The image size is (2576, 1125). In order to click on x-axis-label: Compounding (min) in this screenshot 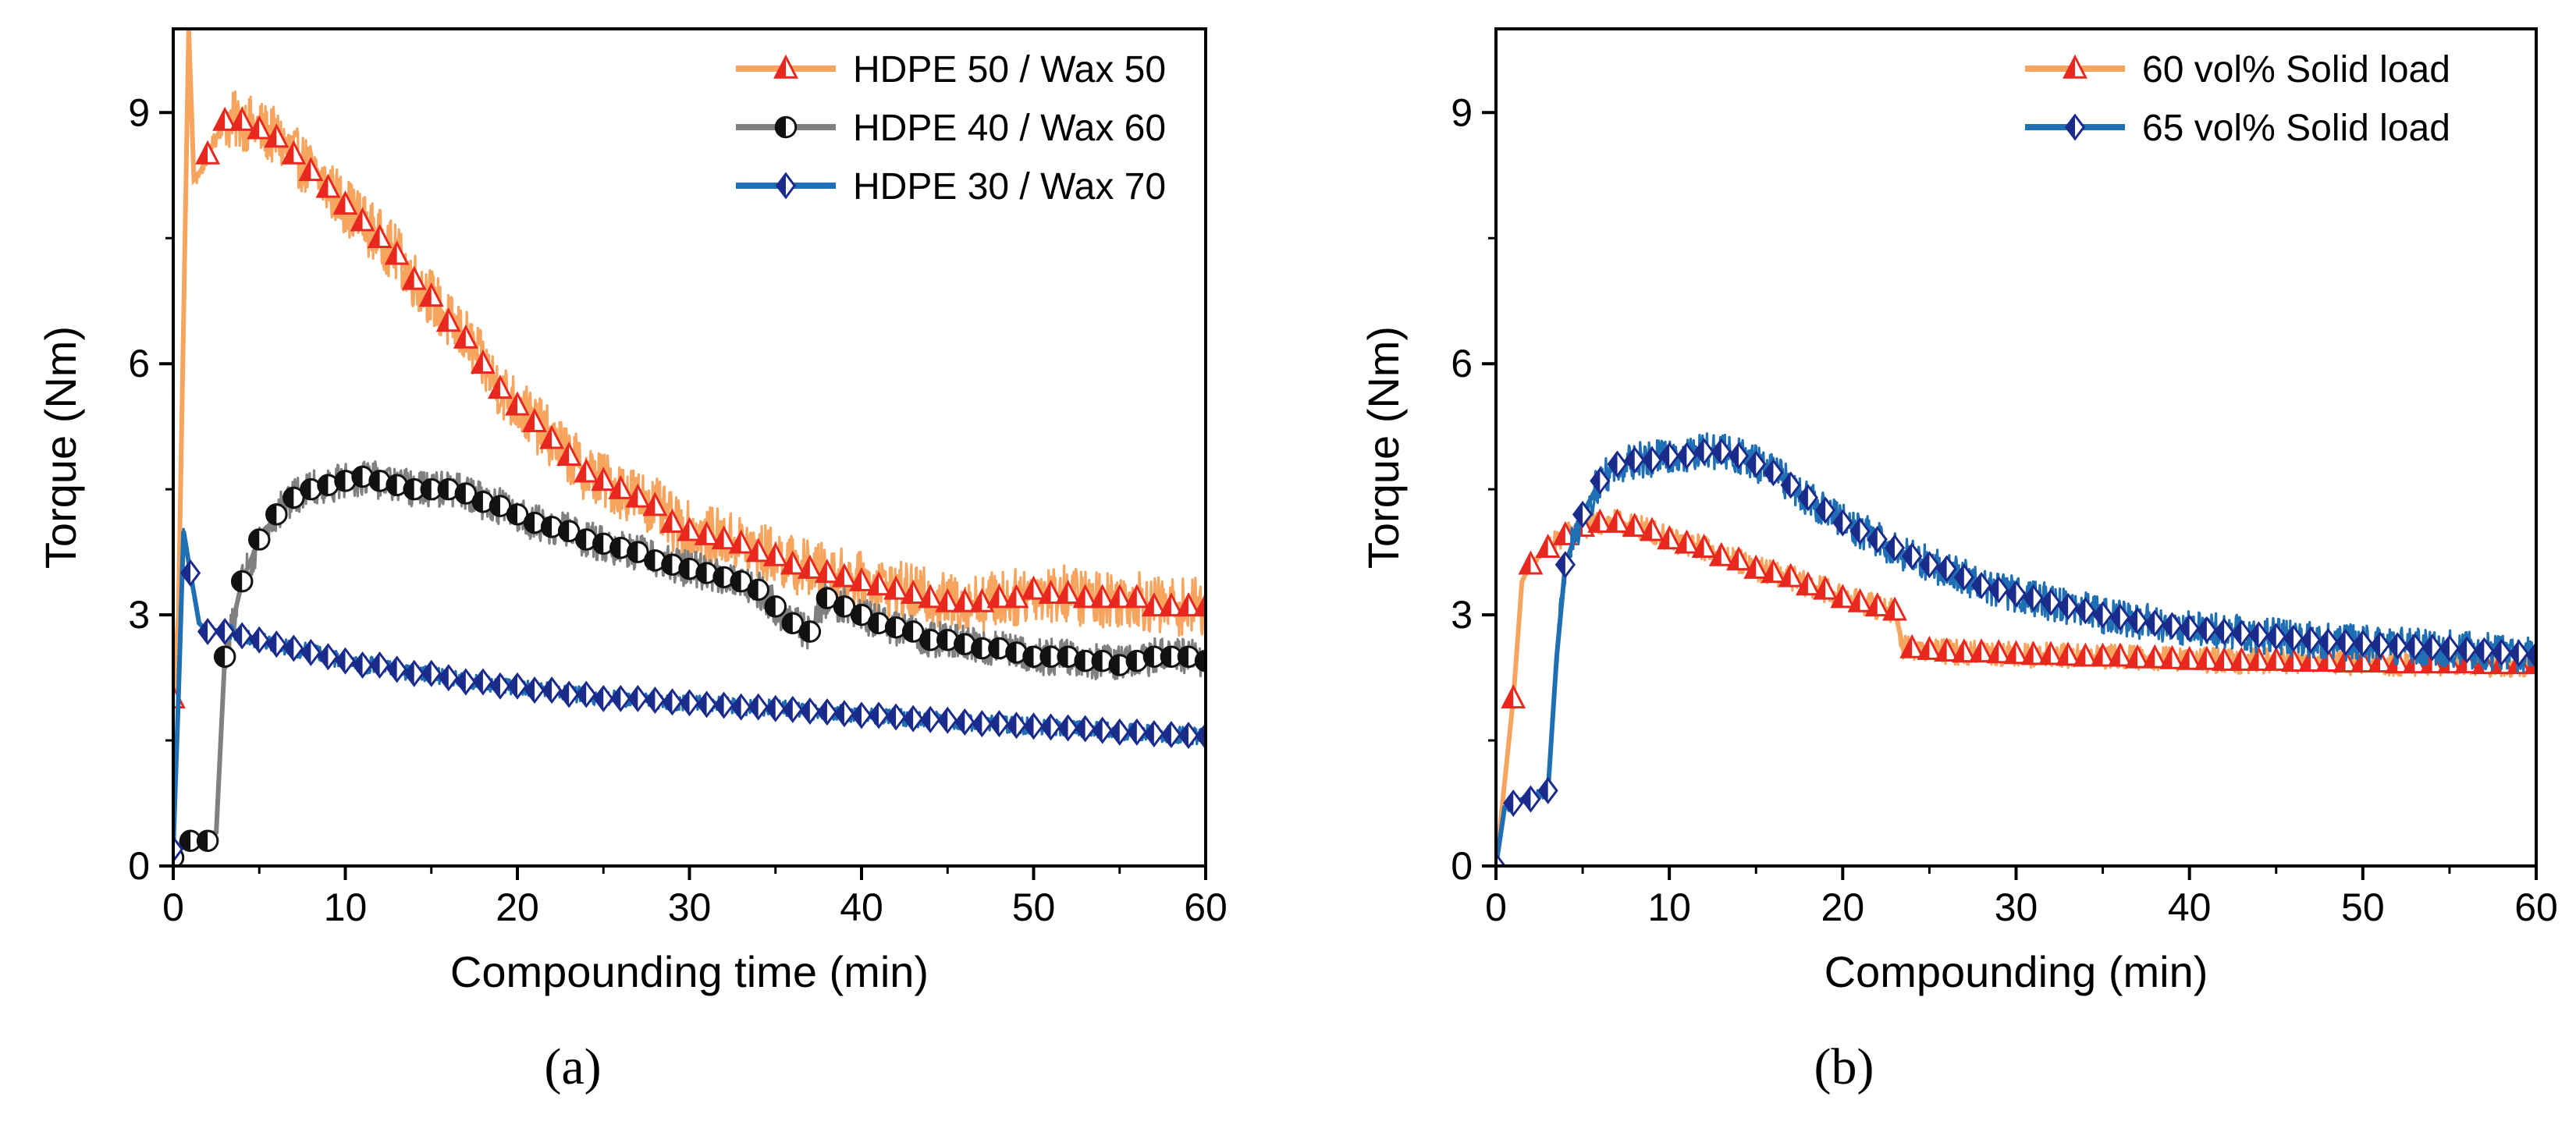, I will do `click(2016, 971)`.